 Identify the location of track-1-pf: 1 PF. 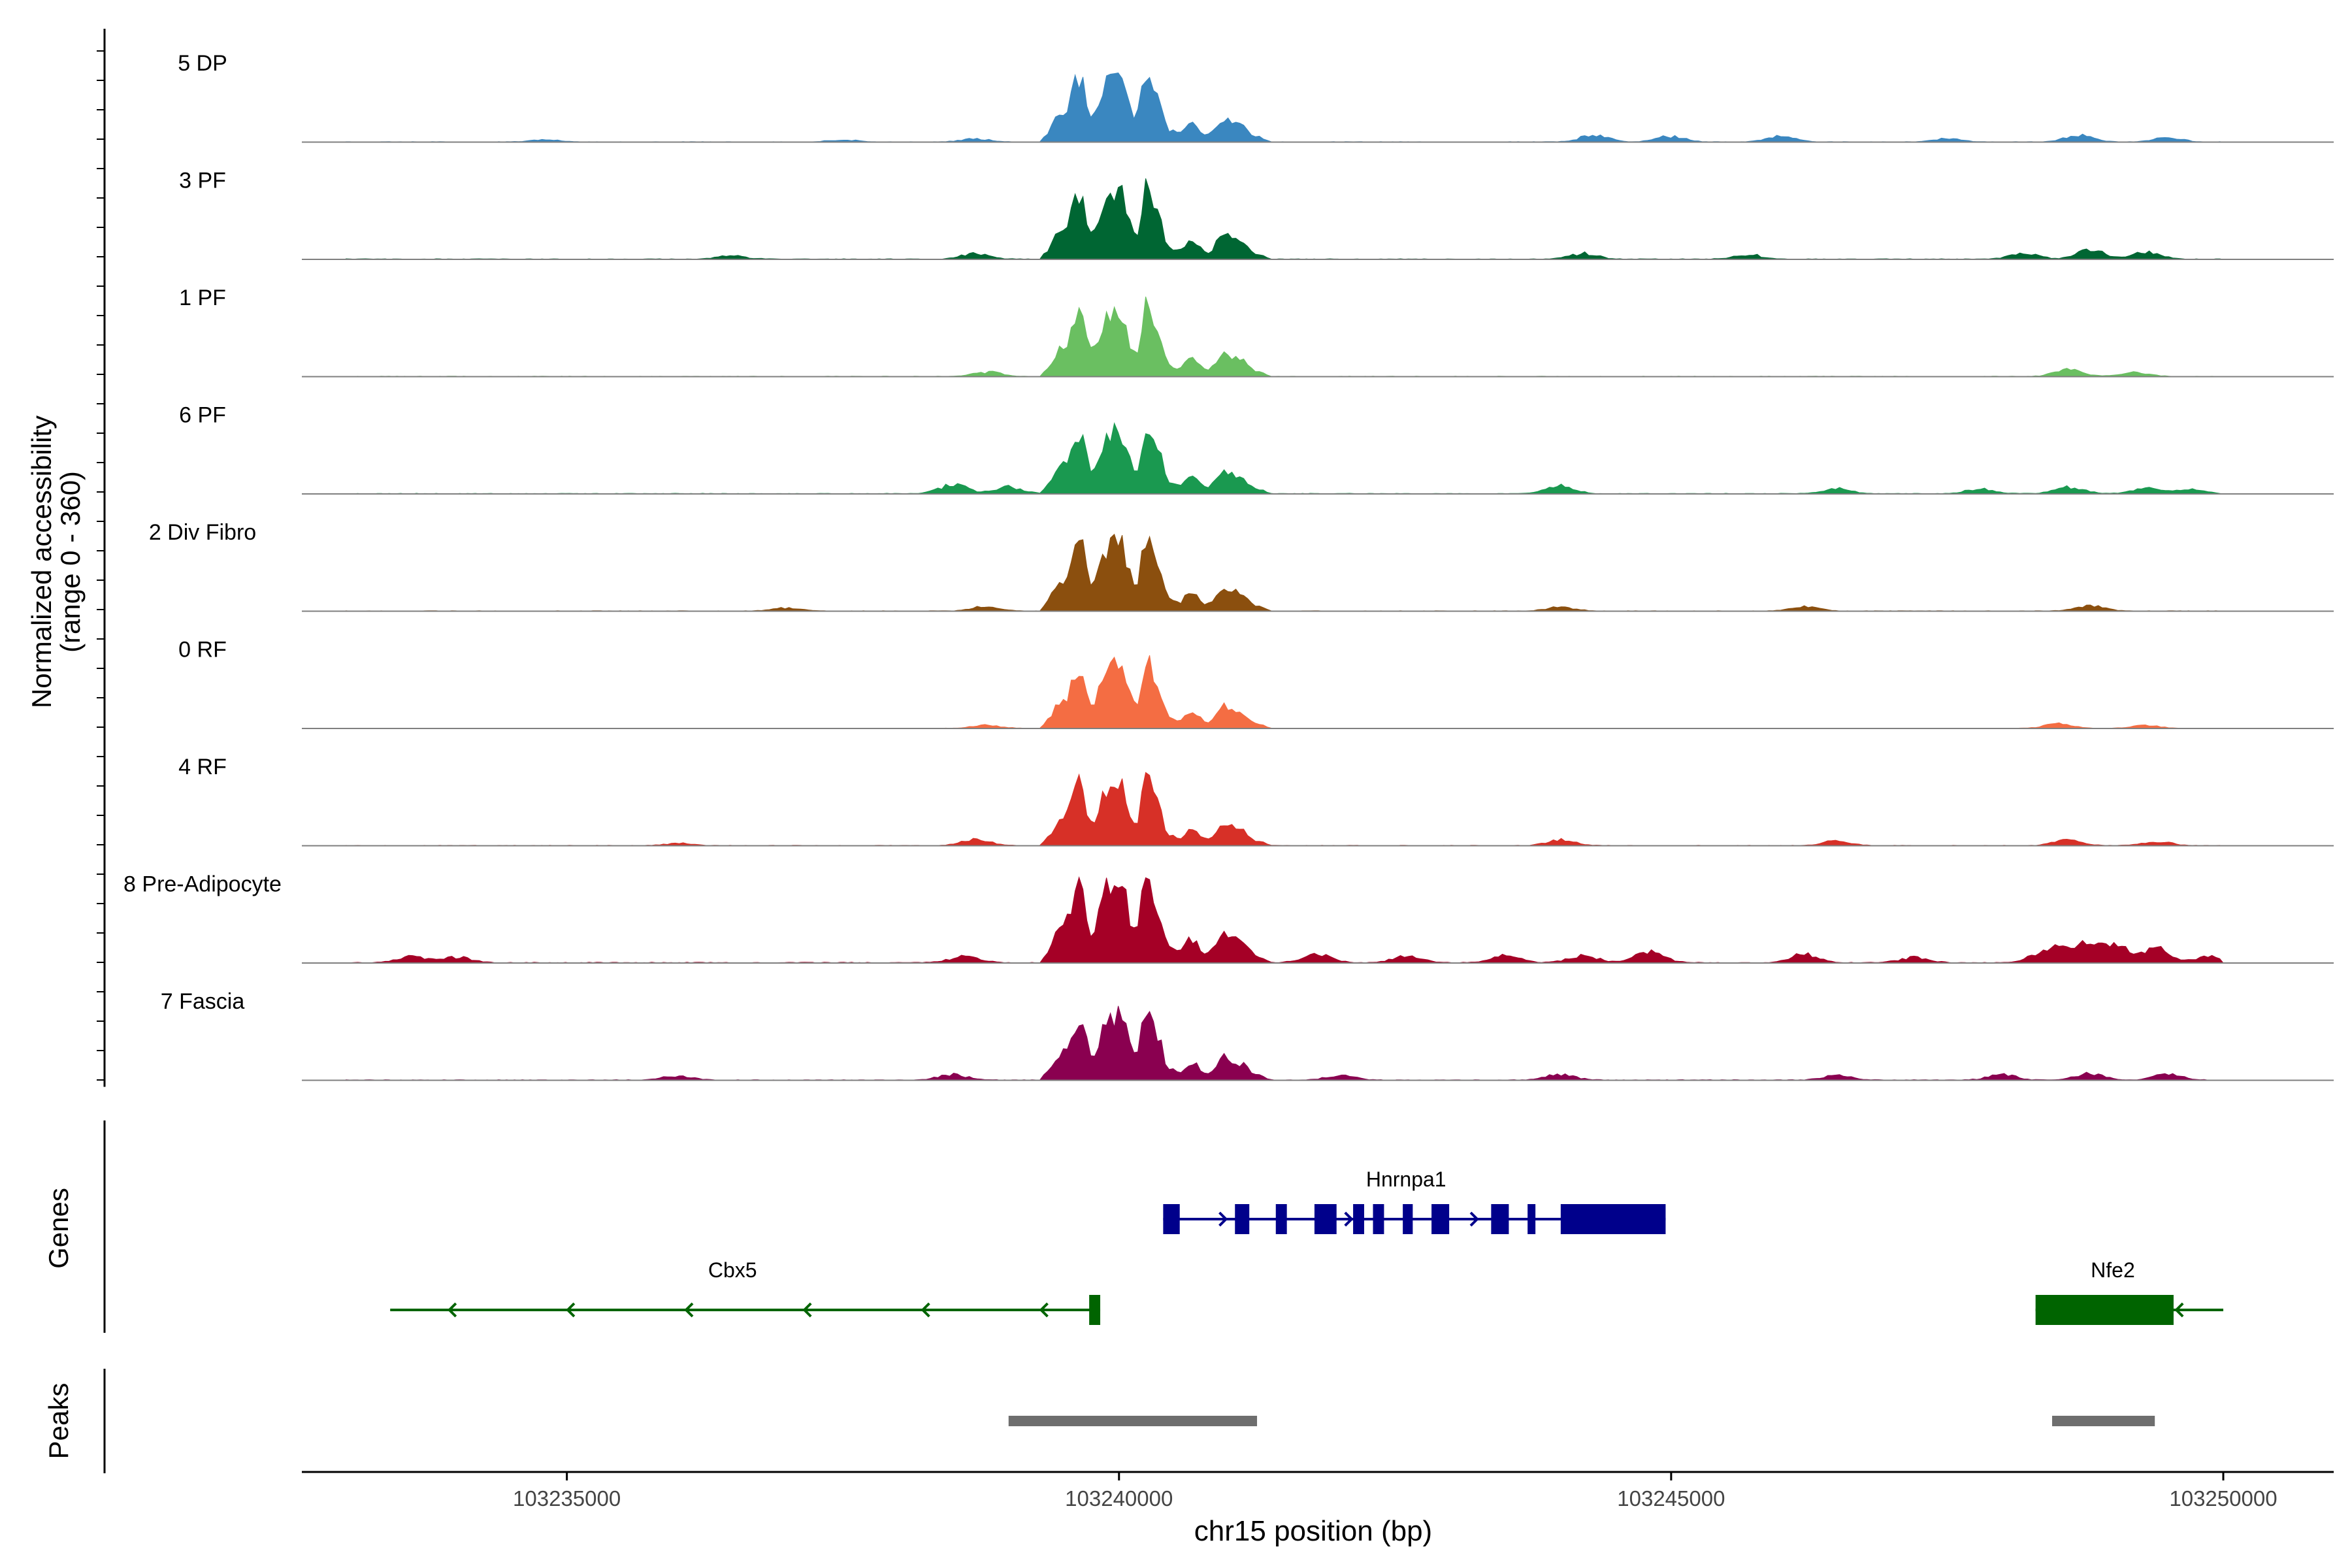
(1256, 332).